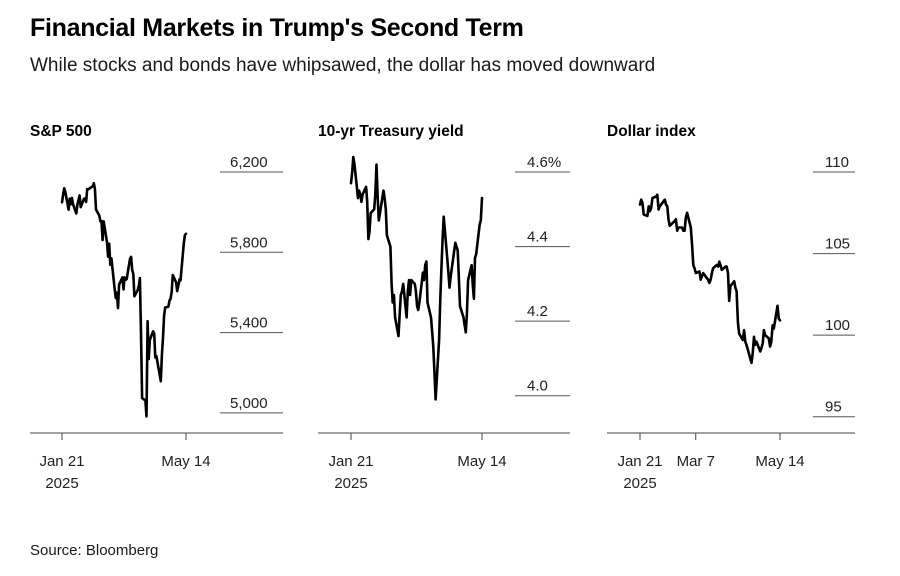 Image resolution: width=900 pixels, height=576 pixels. Describe the element at coordinates (837, 244) in the screenshot. I see `y-tick-label: 105` at that location.